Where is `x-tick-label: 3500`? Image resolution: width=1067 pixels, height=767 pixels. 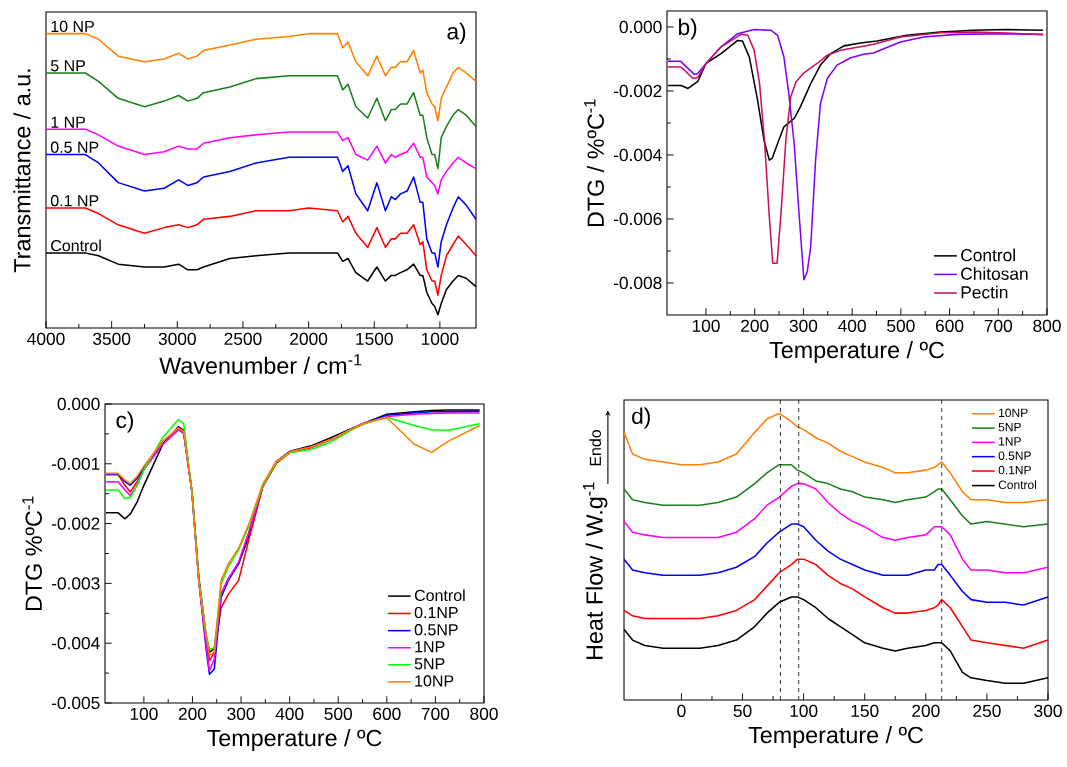 x-tick-label: 3500 is located at coordinates (112, 338).